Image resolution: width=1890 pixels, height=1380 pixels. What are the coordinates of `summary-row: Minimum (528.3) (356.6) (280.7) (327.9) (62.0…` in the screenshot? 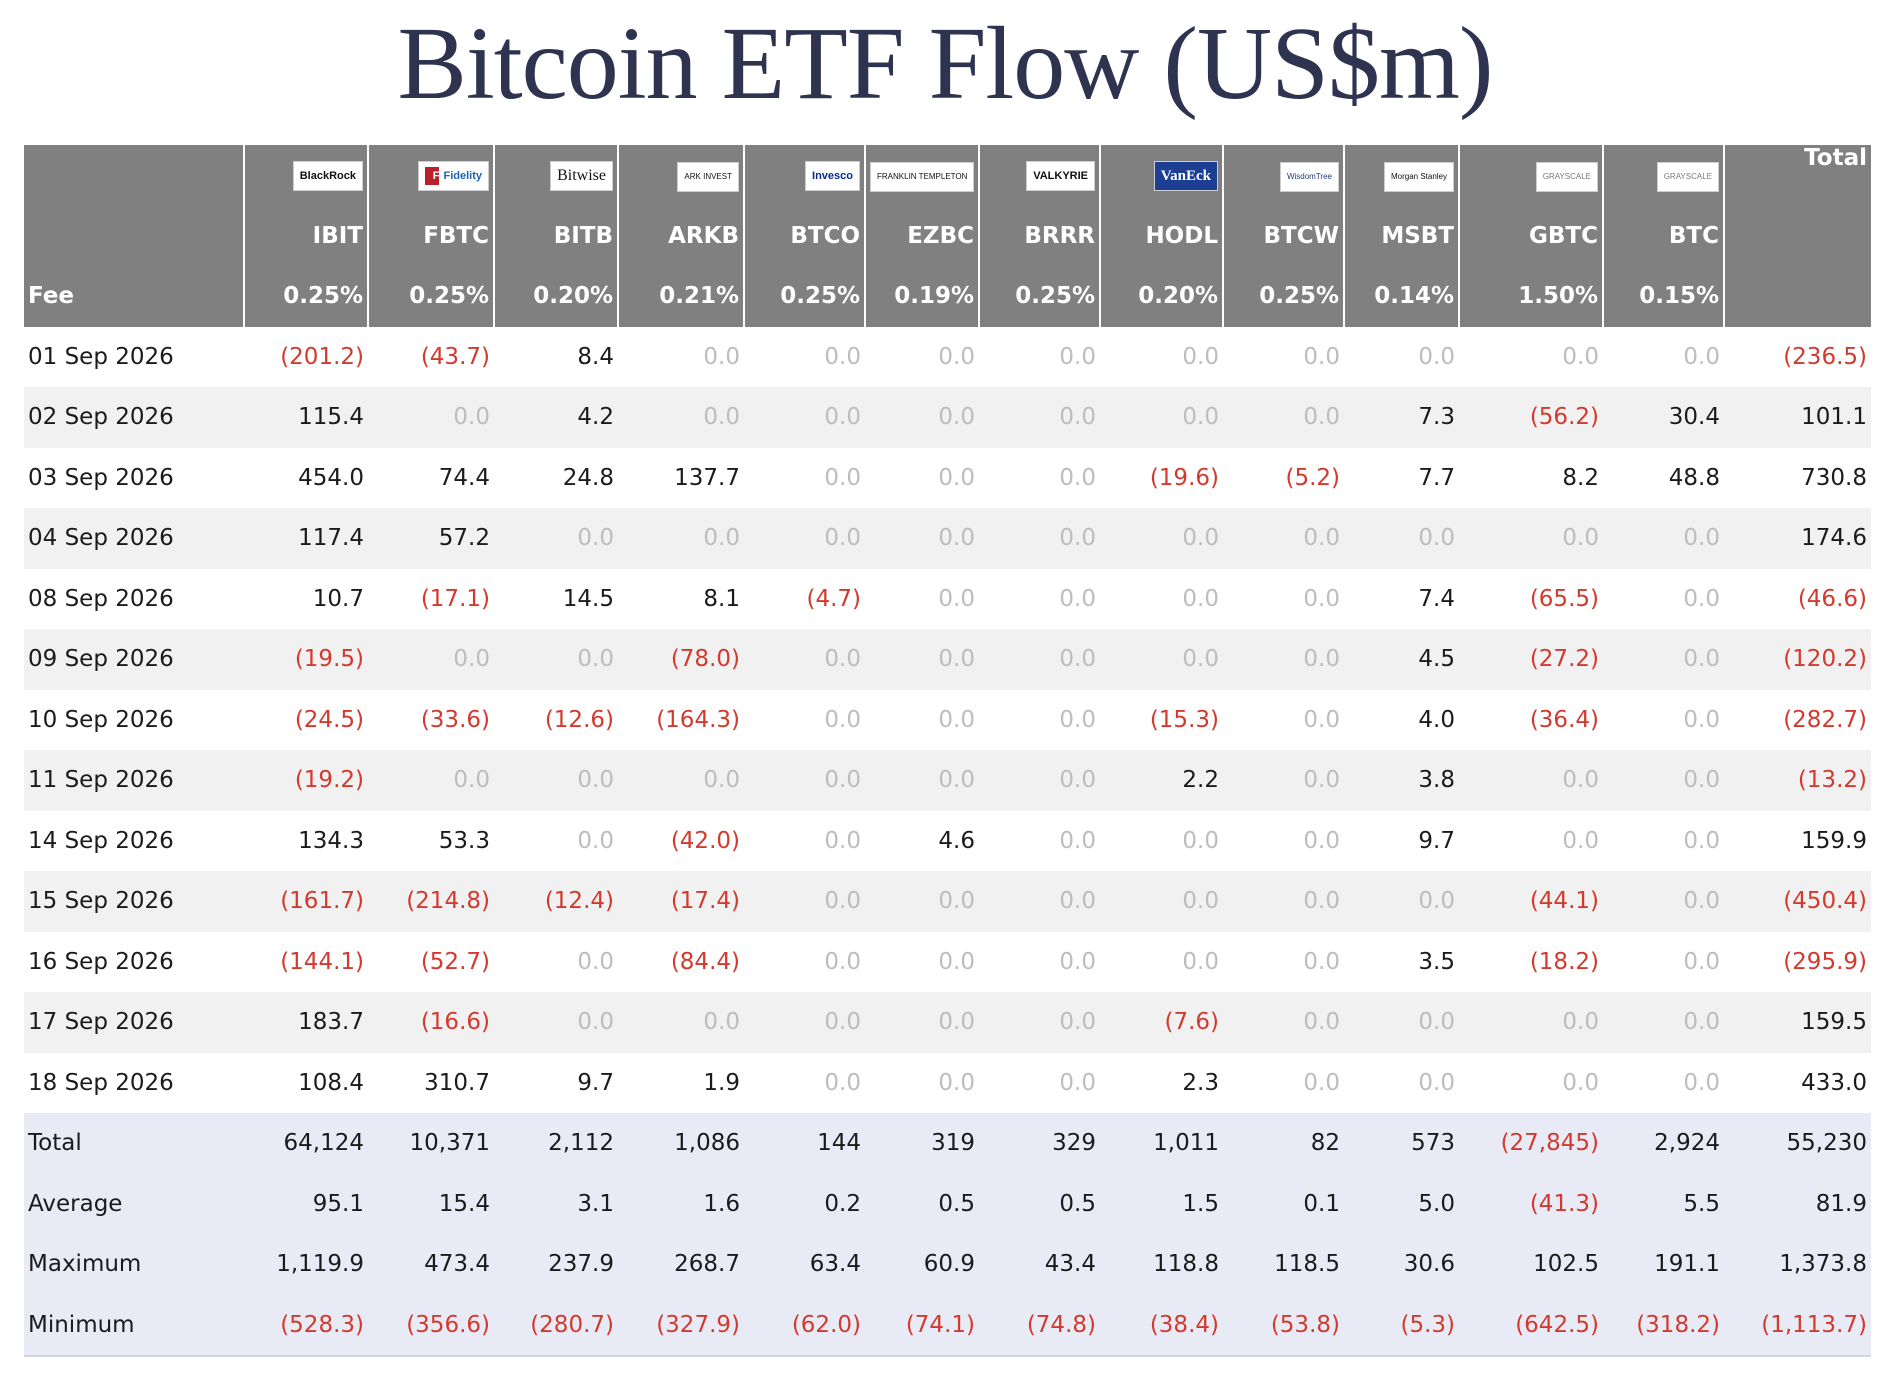 It's located at (947, 1325).